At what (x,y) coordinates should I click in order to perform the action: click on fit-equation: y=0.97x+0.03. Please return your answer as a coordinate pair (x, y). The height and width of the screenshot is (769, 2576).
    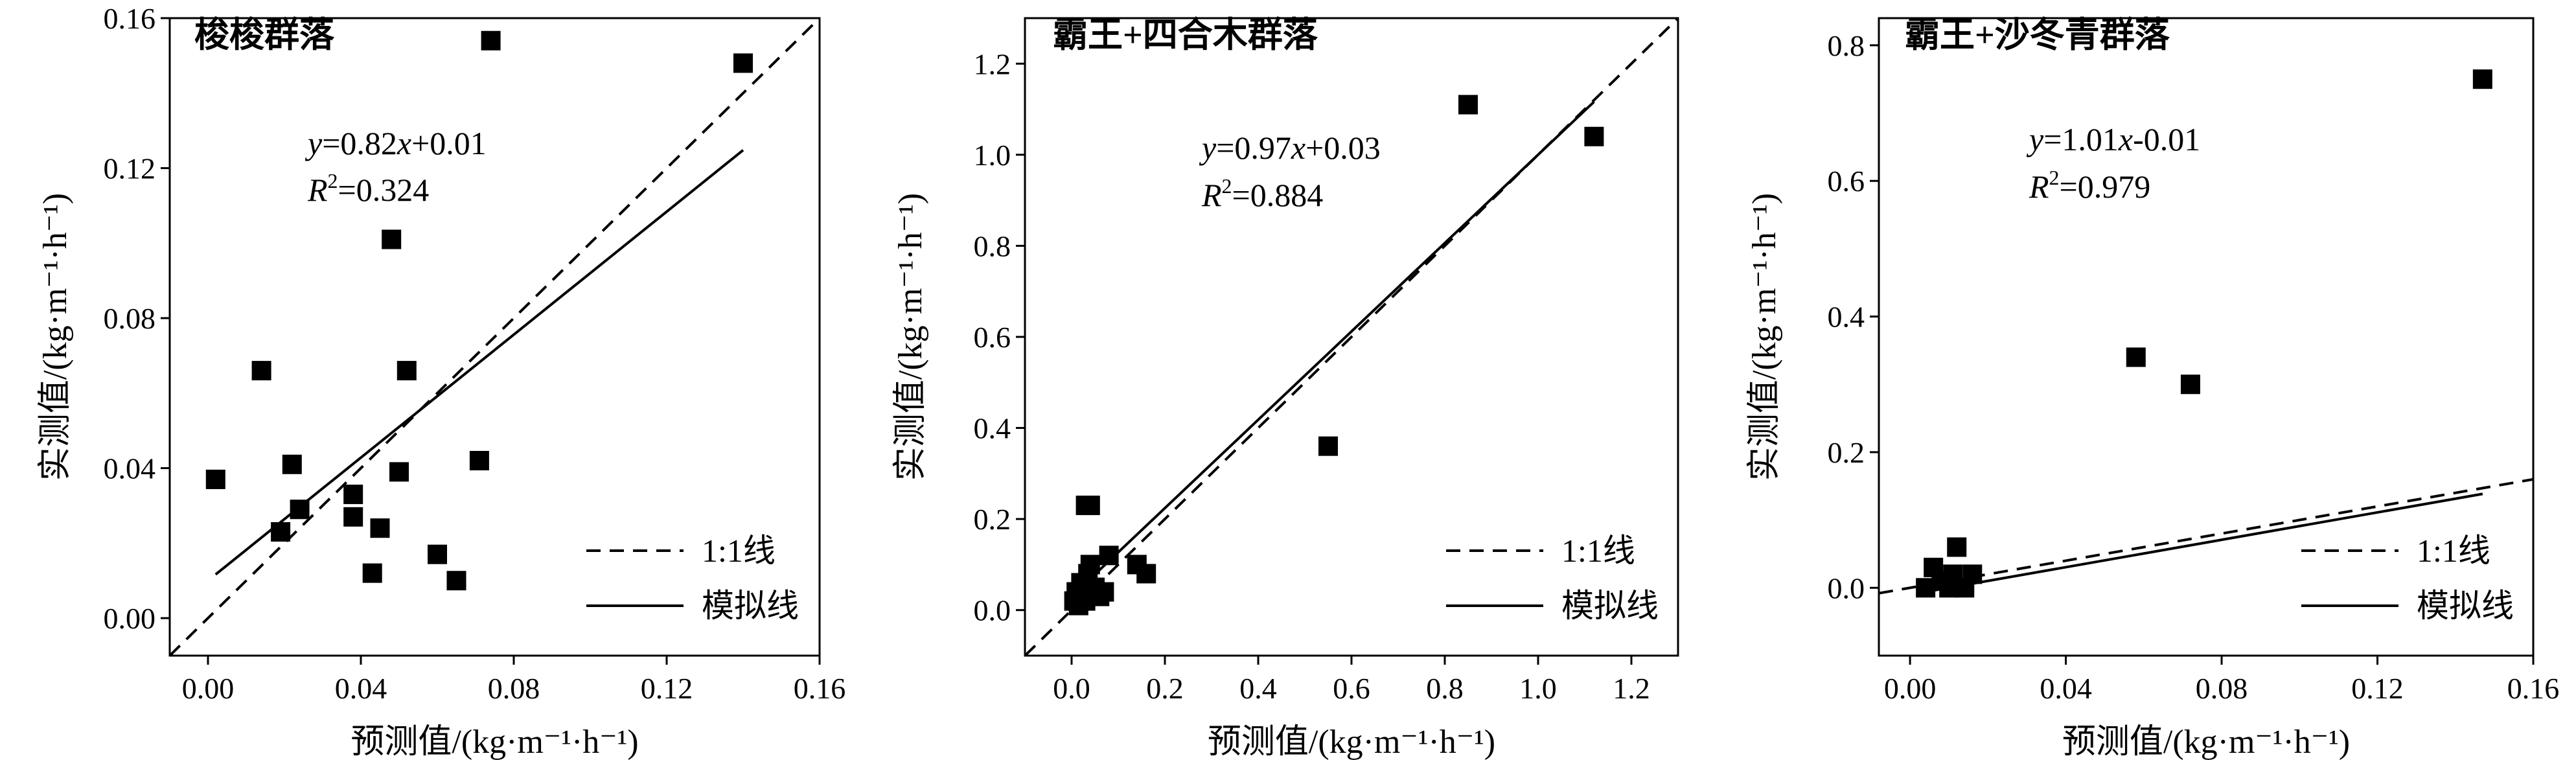
    Looking at the image, I should click on (1290, 148).